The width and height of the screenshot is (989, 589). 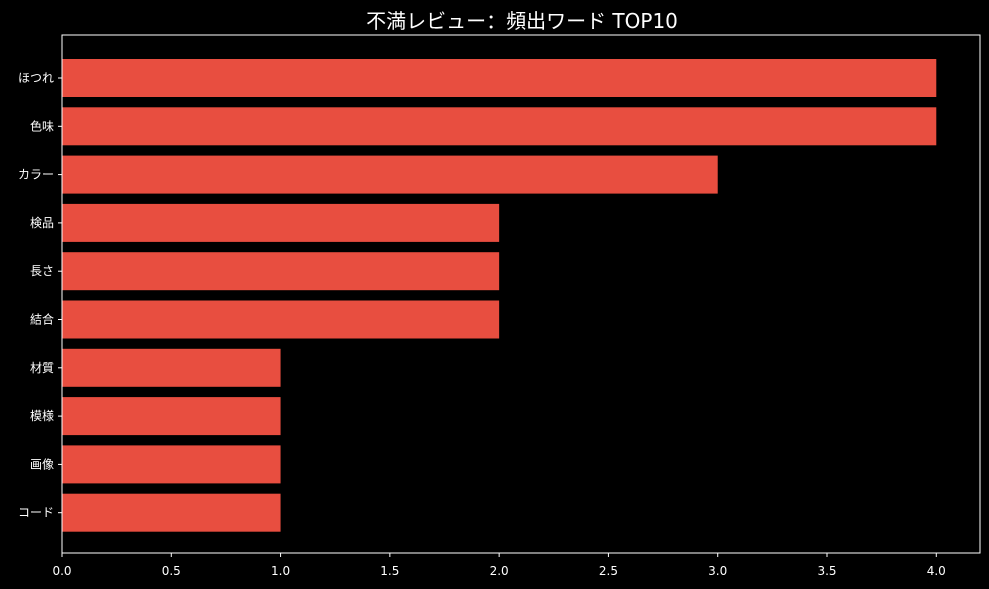 I want to click on x-tick-label: 1.5, so click(x=389, y=571).